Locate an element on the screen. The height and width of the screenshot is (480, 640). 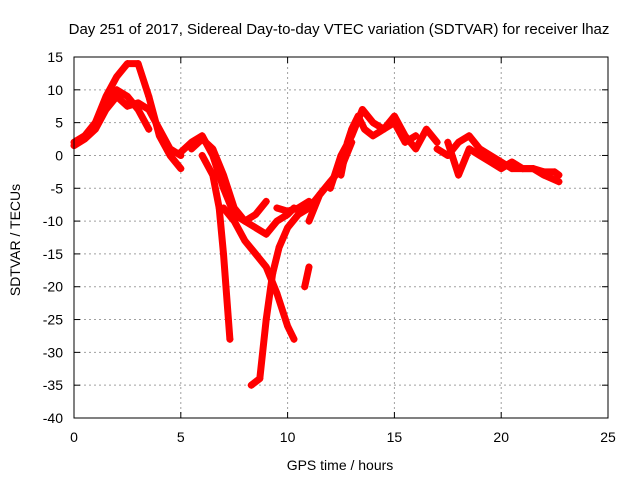
x-tick-label: 20 is located at coordinates (501, 437).